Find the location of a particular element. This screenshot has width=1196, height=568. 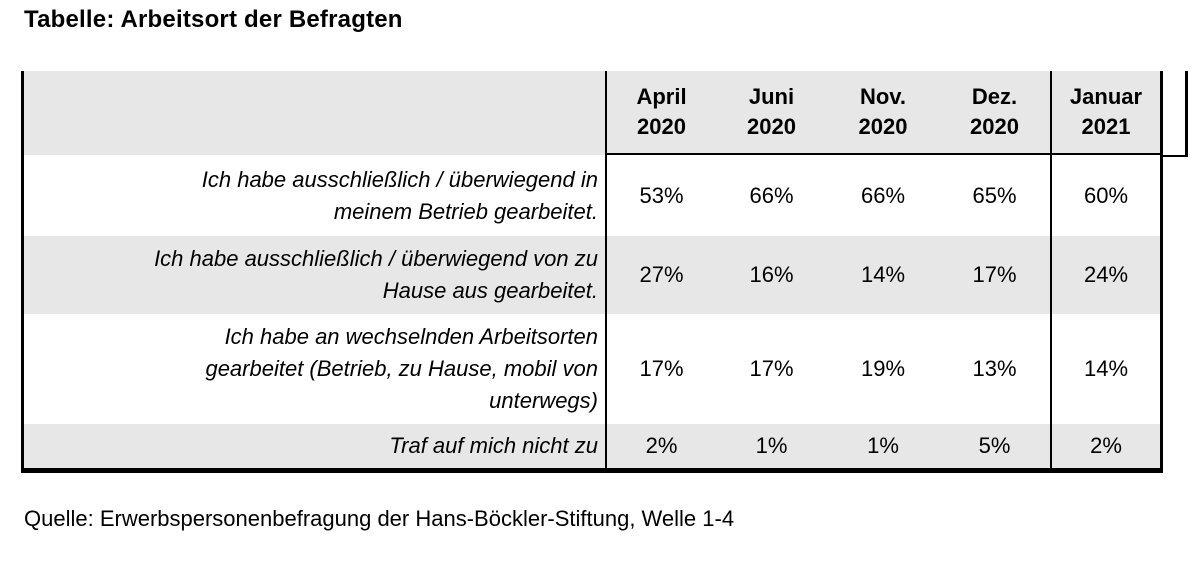

cell-trafnichtzu-nov: 1% is located at coordinates (883, 446).